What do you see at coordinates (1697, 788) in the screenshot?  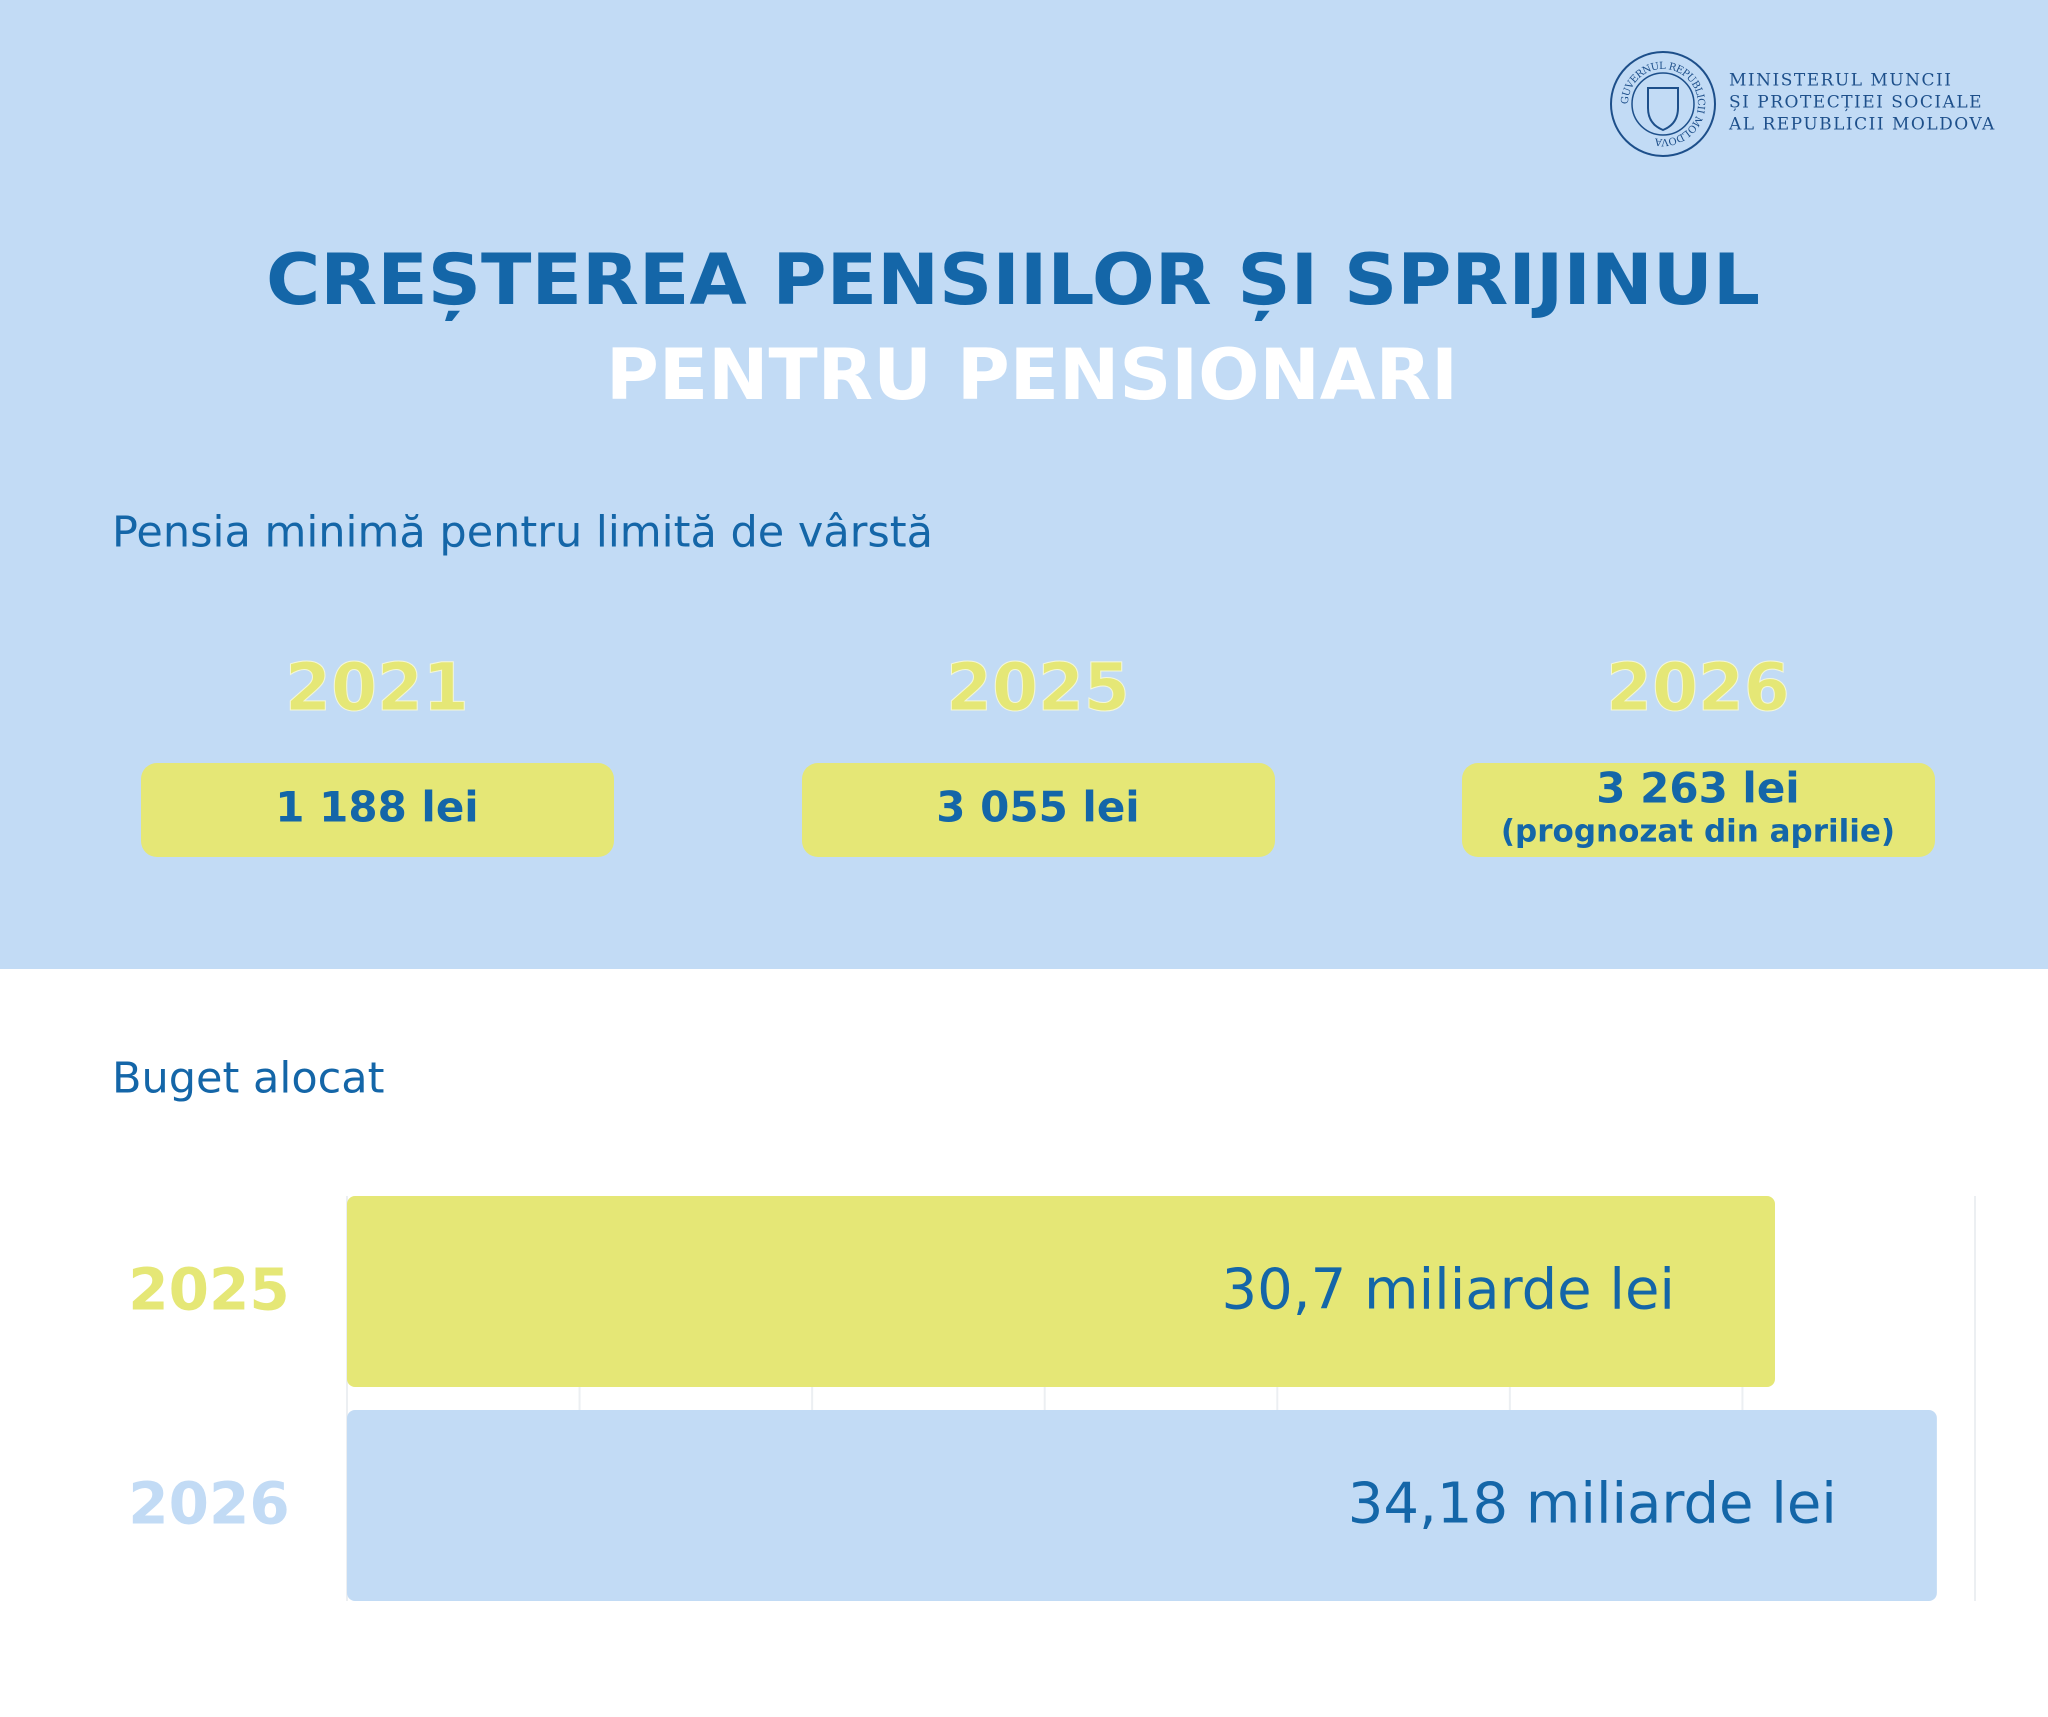 I see `amount-text: 3 263 lei` at bounding box center [1697, 788].